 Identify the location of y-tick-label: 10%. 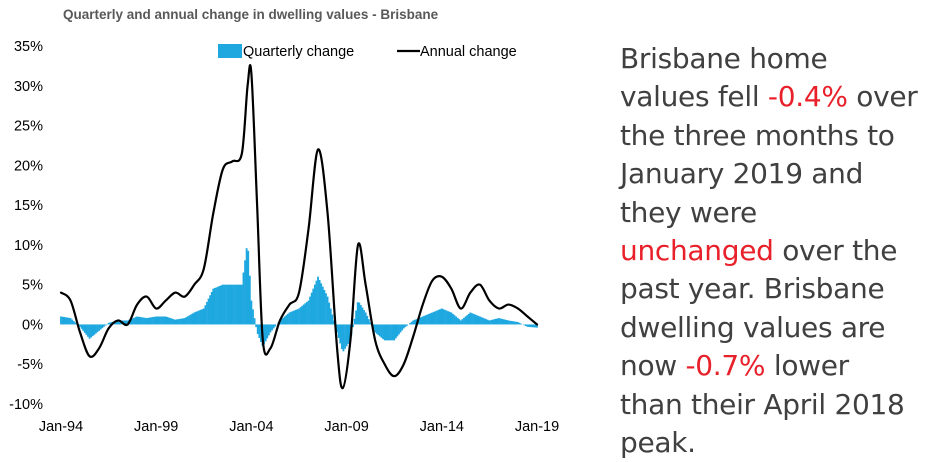
(28, 246).